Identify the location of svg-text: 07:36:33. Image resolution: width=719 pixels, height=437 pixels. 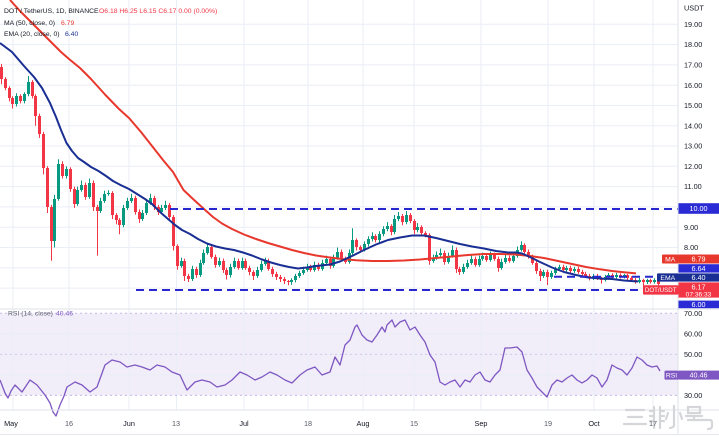
(699, 295).